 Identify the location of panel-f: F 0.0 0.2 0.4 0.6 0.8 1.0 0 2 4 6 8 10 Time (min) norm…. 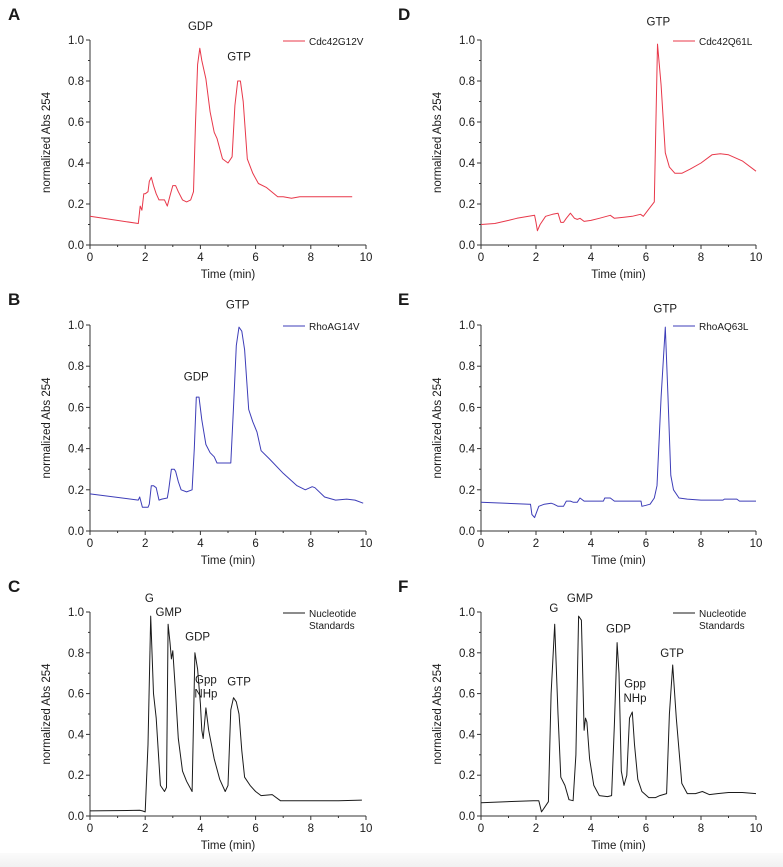
(580, 714).